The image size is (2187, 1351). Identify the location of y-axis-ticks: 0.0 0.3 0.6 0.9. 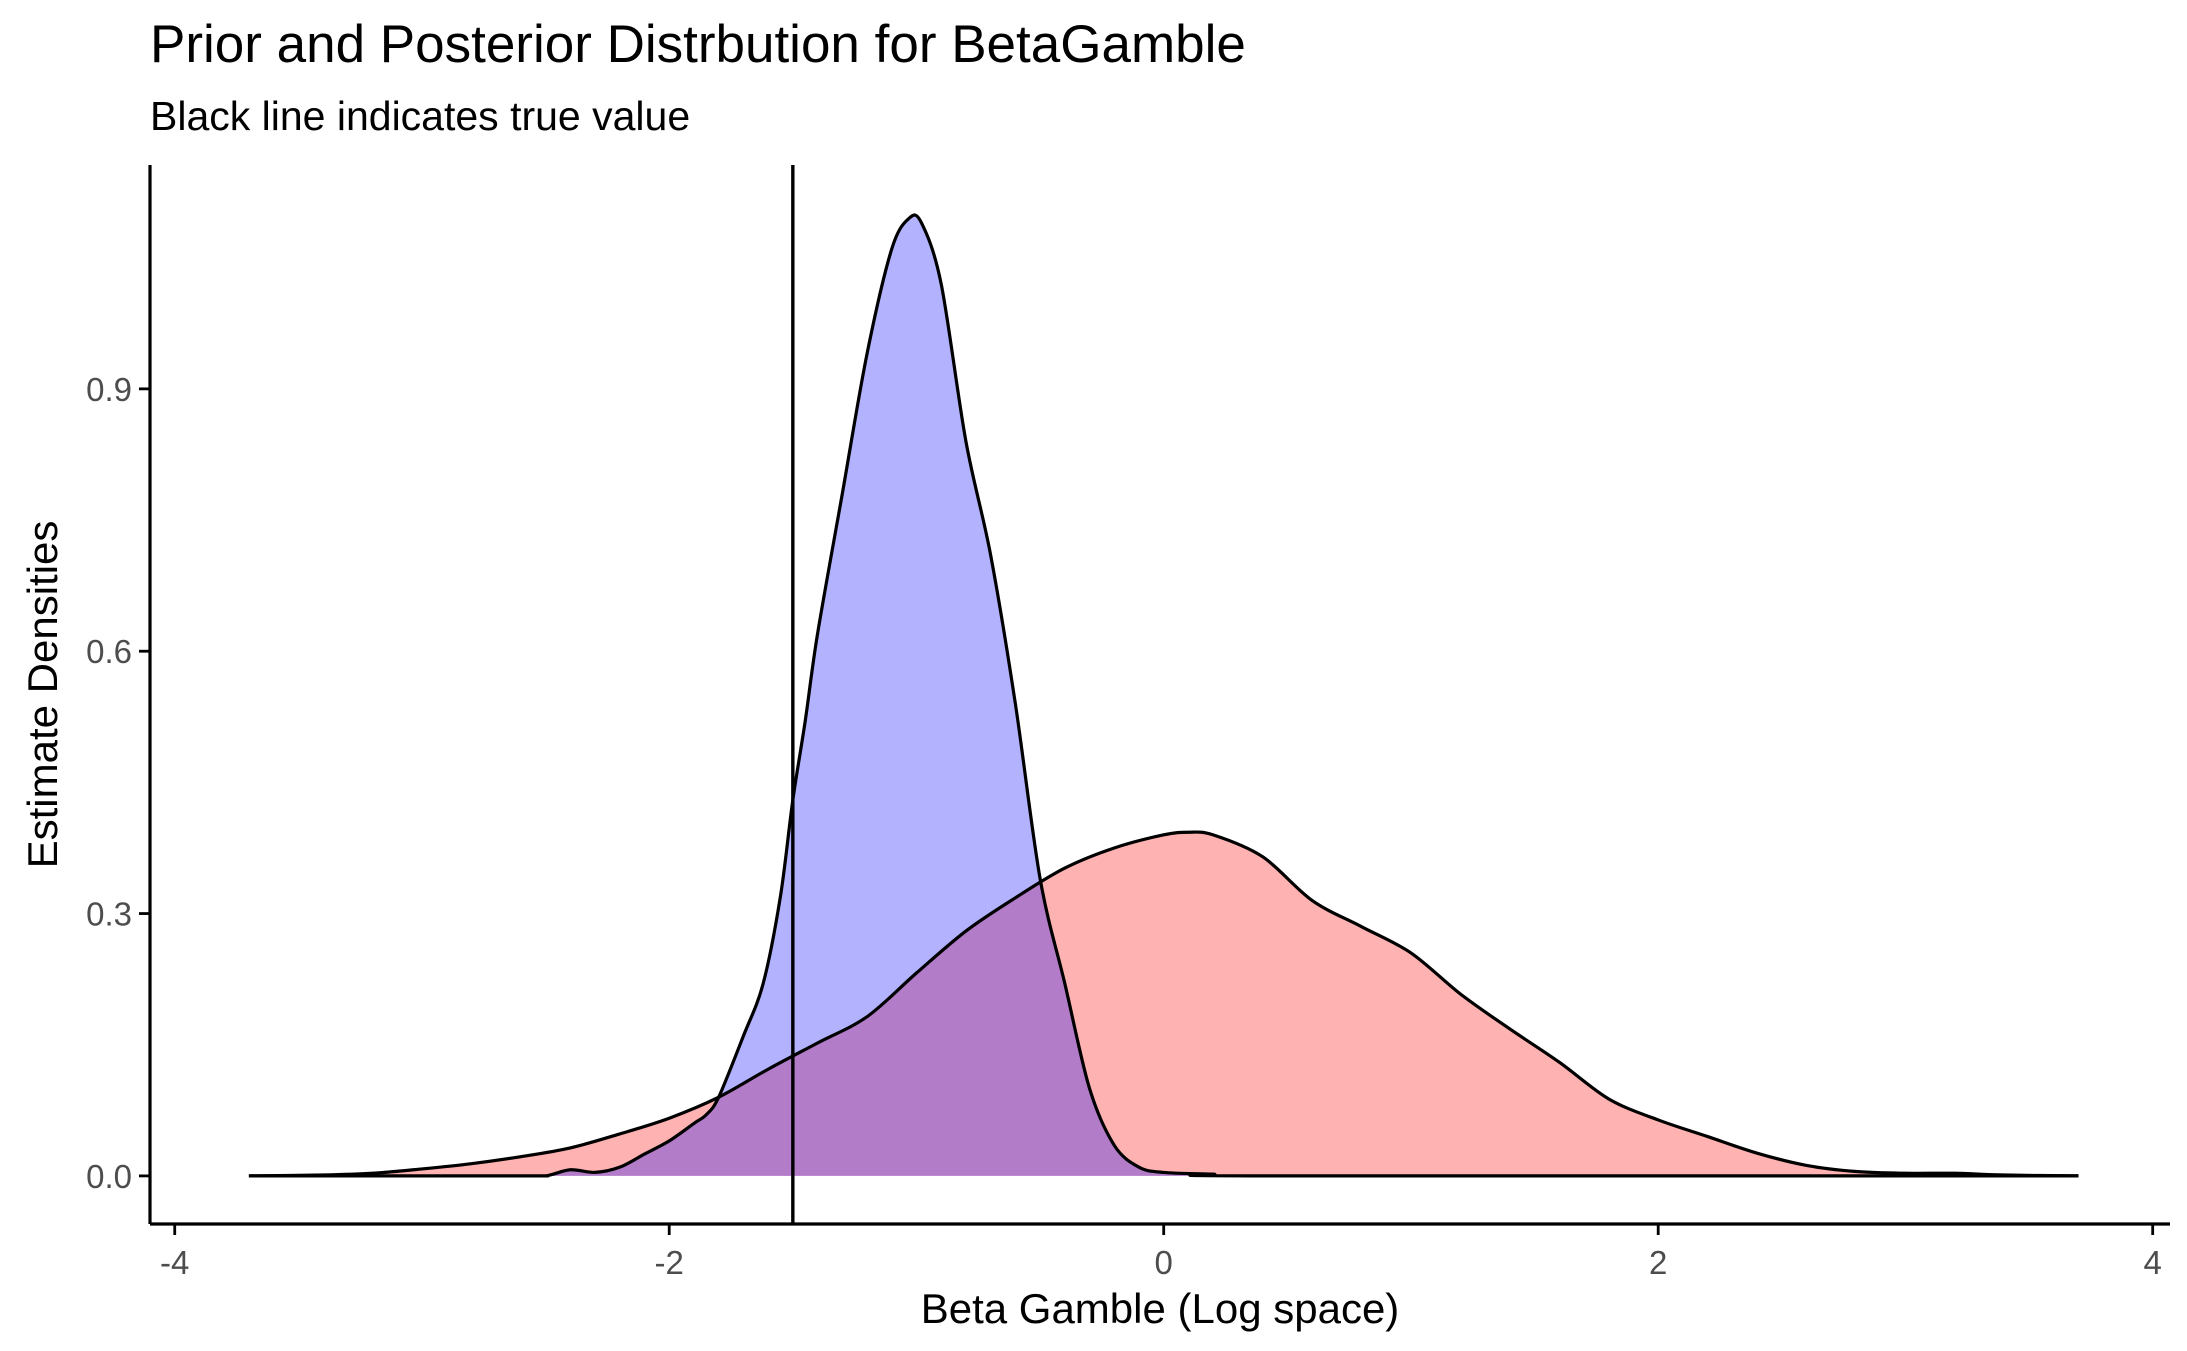
(118, 783).